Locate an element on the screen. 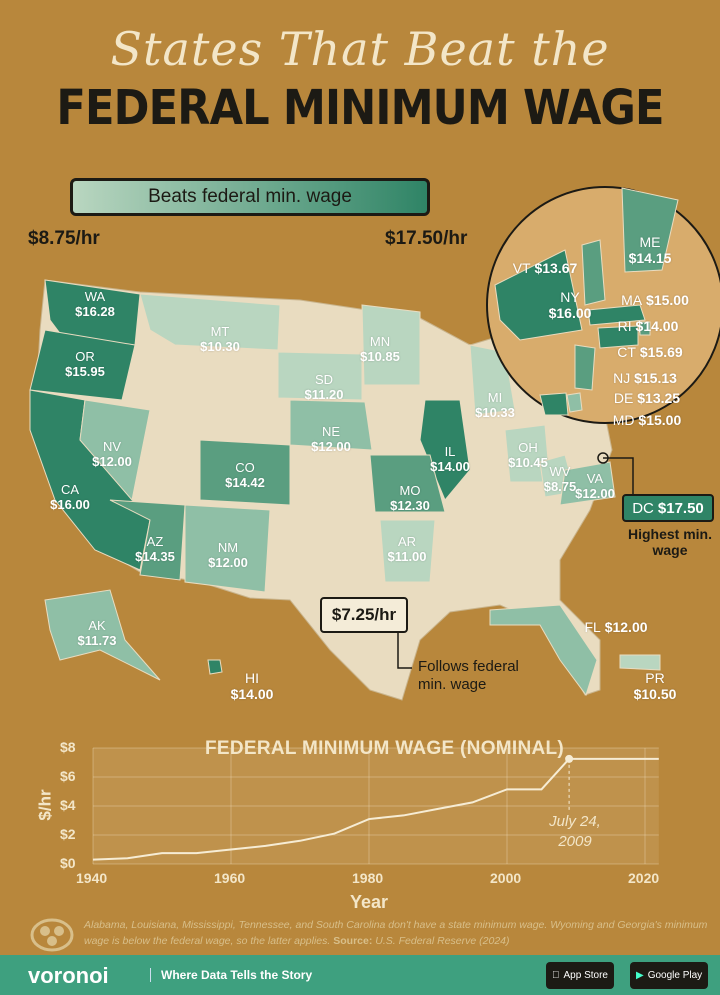 The height and width of the screenshot is (995, 720). brand-logo: voronoi is located at coordinates (68, 975).